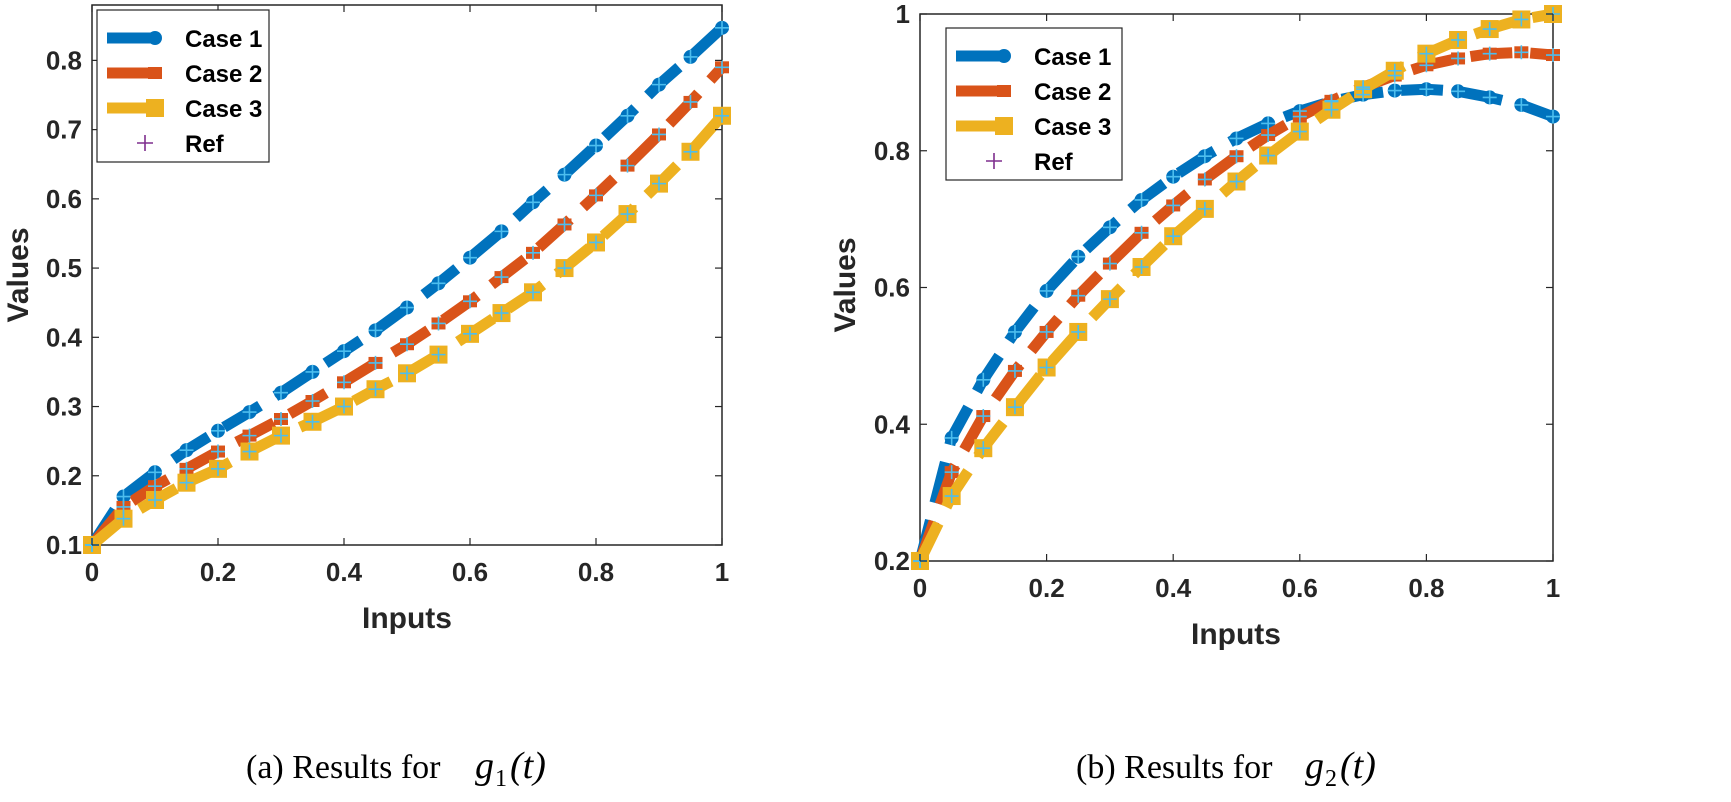 Image resolution: width=1731 pixels, height=802 pixels. What do you see at coordinates (64, 199) in the screenshot?
I see `y-tick-label: 0.6` at bounding box center [64, 199].